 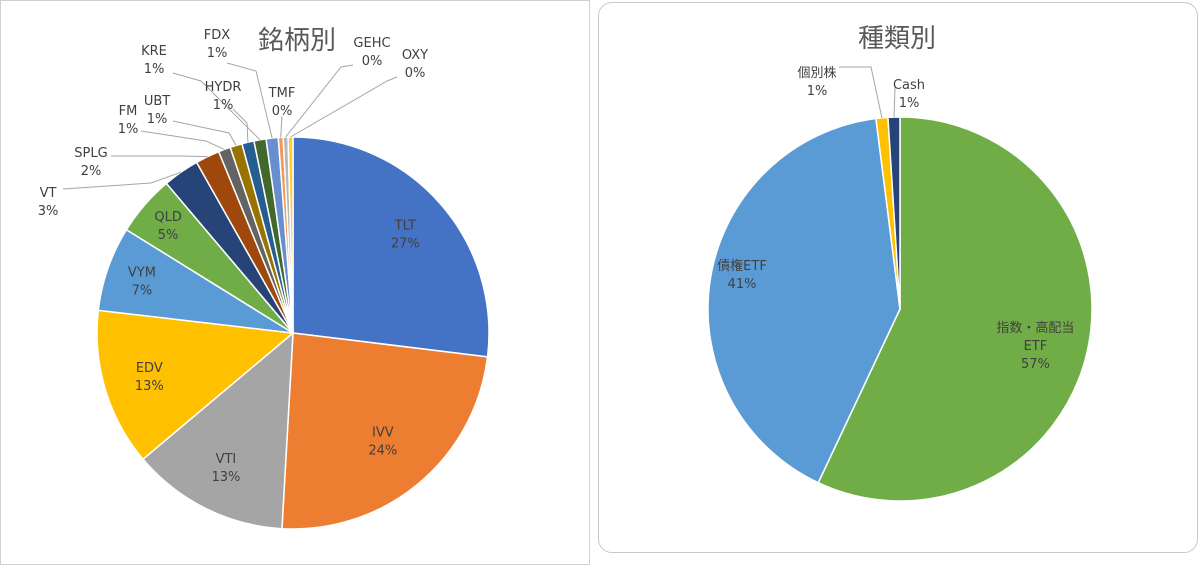 What do you see at coordinates (168, 217) in the screenshot?
I see `slice-label-qld: QLD` at bounding box center [168, 217].